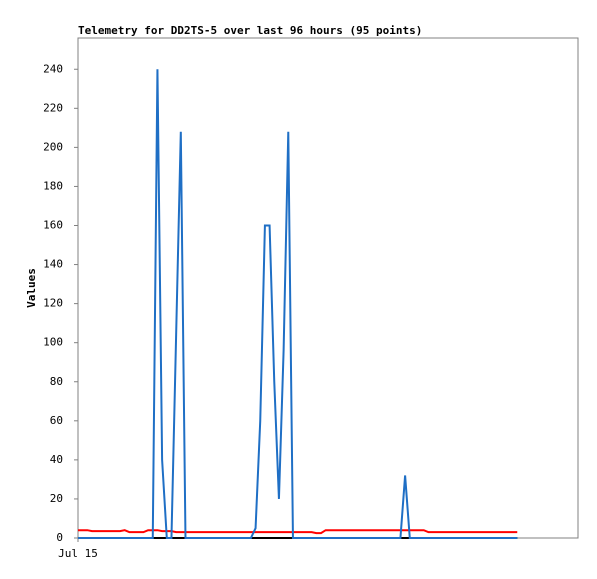 This screenshot has width=597, height=579. I want to click on y-tick-label: 80, so click(56, 381).